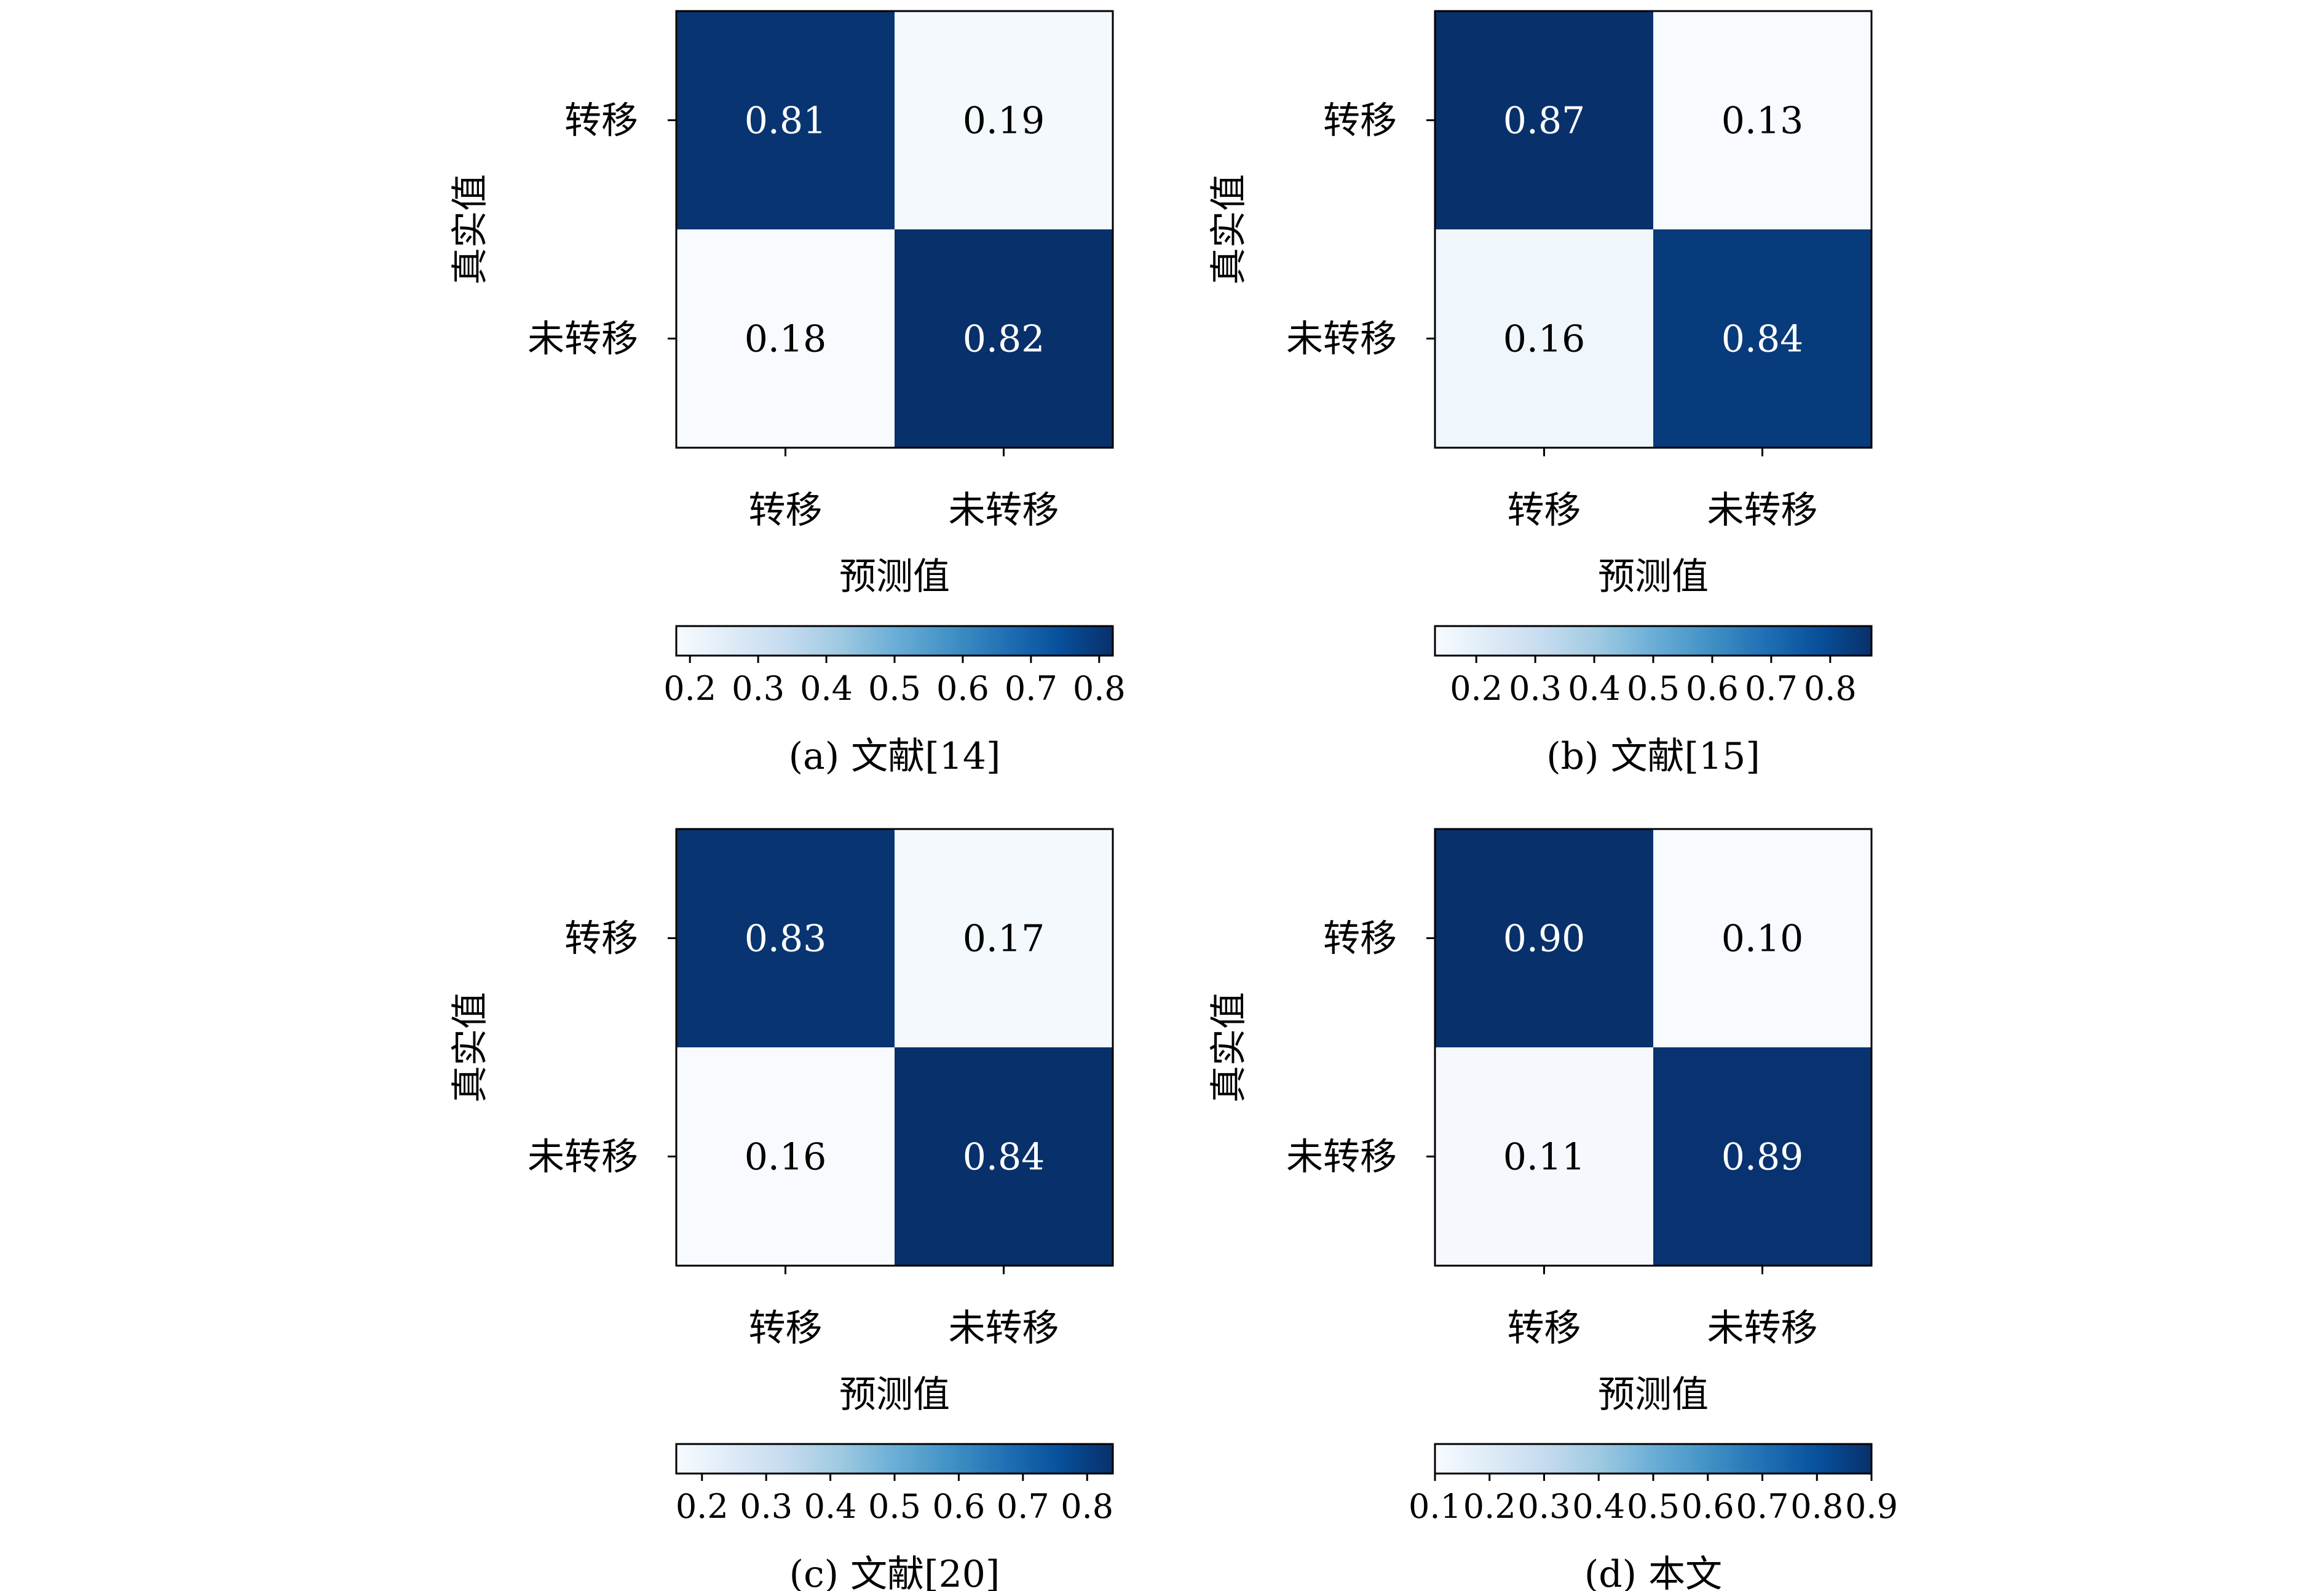 The image size is (2324, 1591). What do you see at coordinates (895, 756) in the screenshot?
I see `panel-caption: (a) 文献[14]` at bounding box center [895, 756].